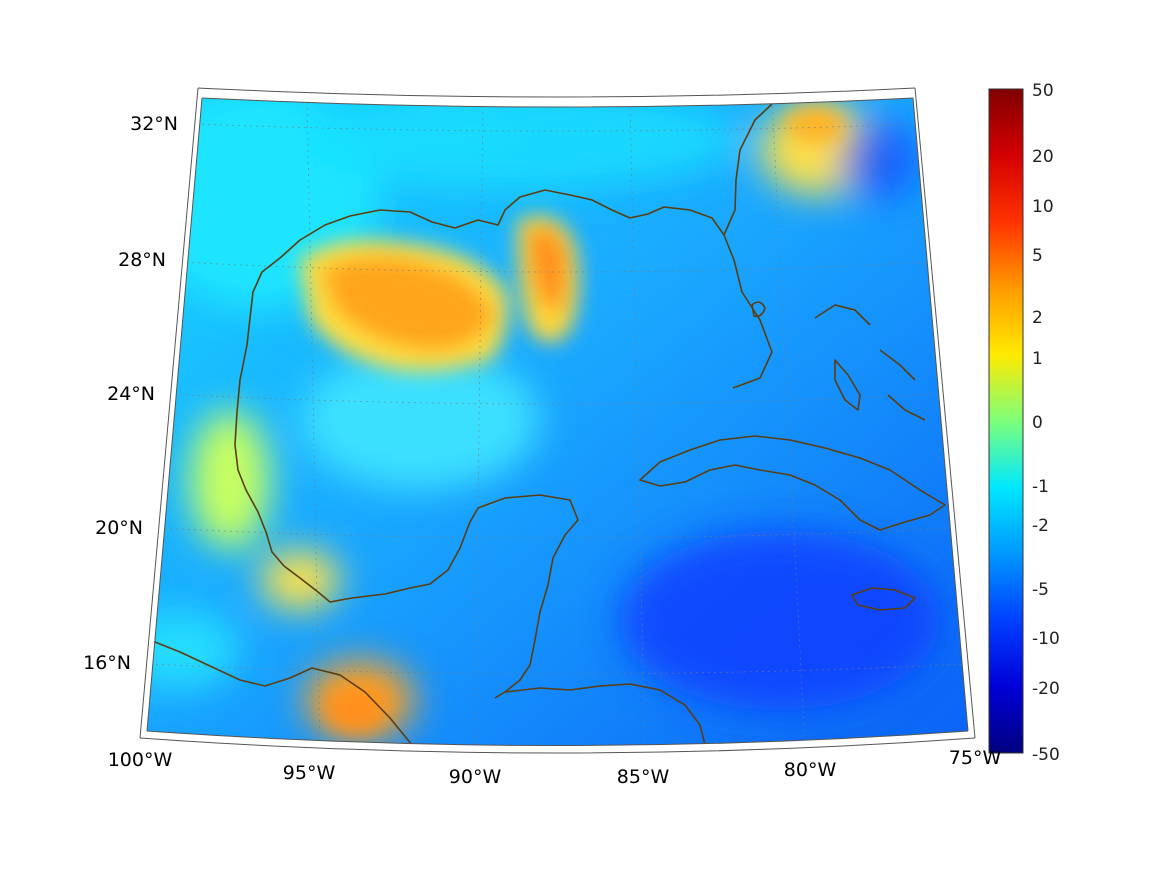 The height and width of the screenshot is (875, 1167). Describe the element at coordinates (1040, 487) in the screenshot. I see `colorbar-label-neg1: -1` at that location.